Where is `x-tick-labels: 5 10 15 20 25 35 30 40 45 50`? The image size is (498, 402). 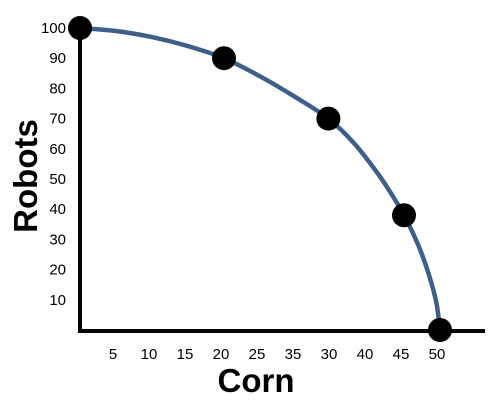 x-tick-labels: 5 10 15 20 25 35 30 40 45 50 is located at coordinates (277, 354).